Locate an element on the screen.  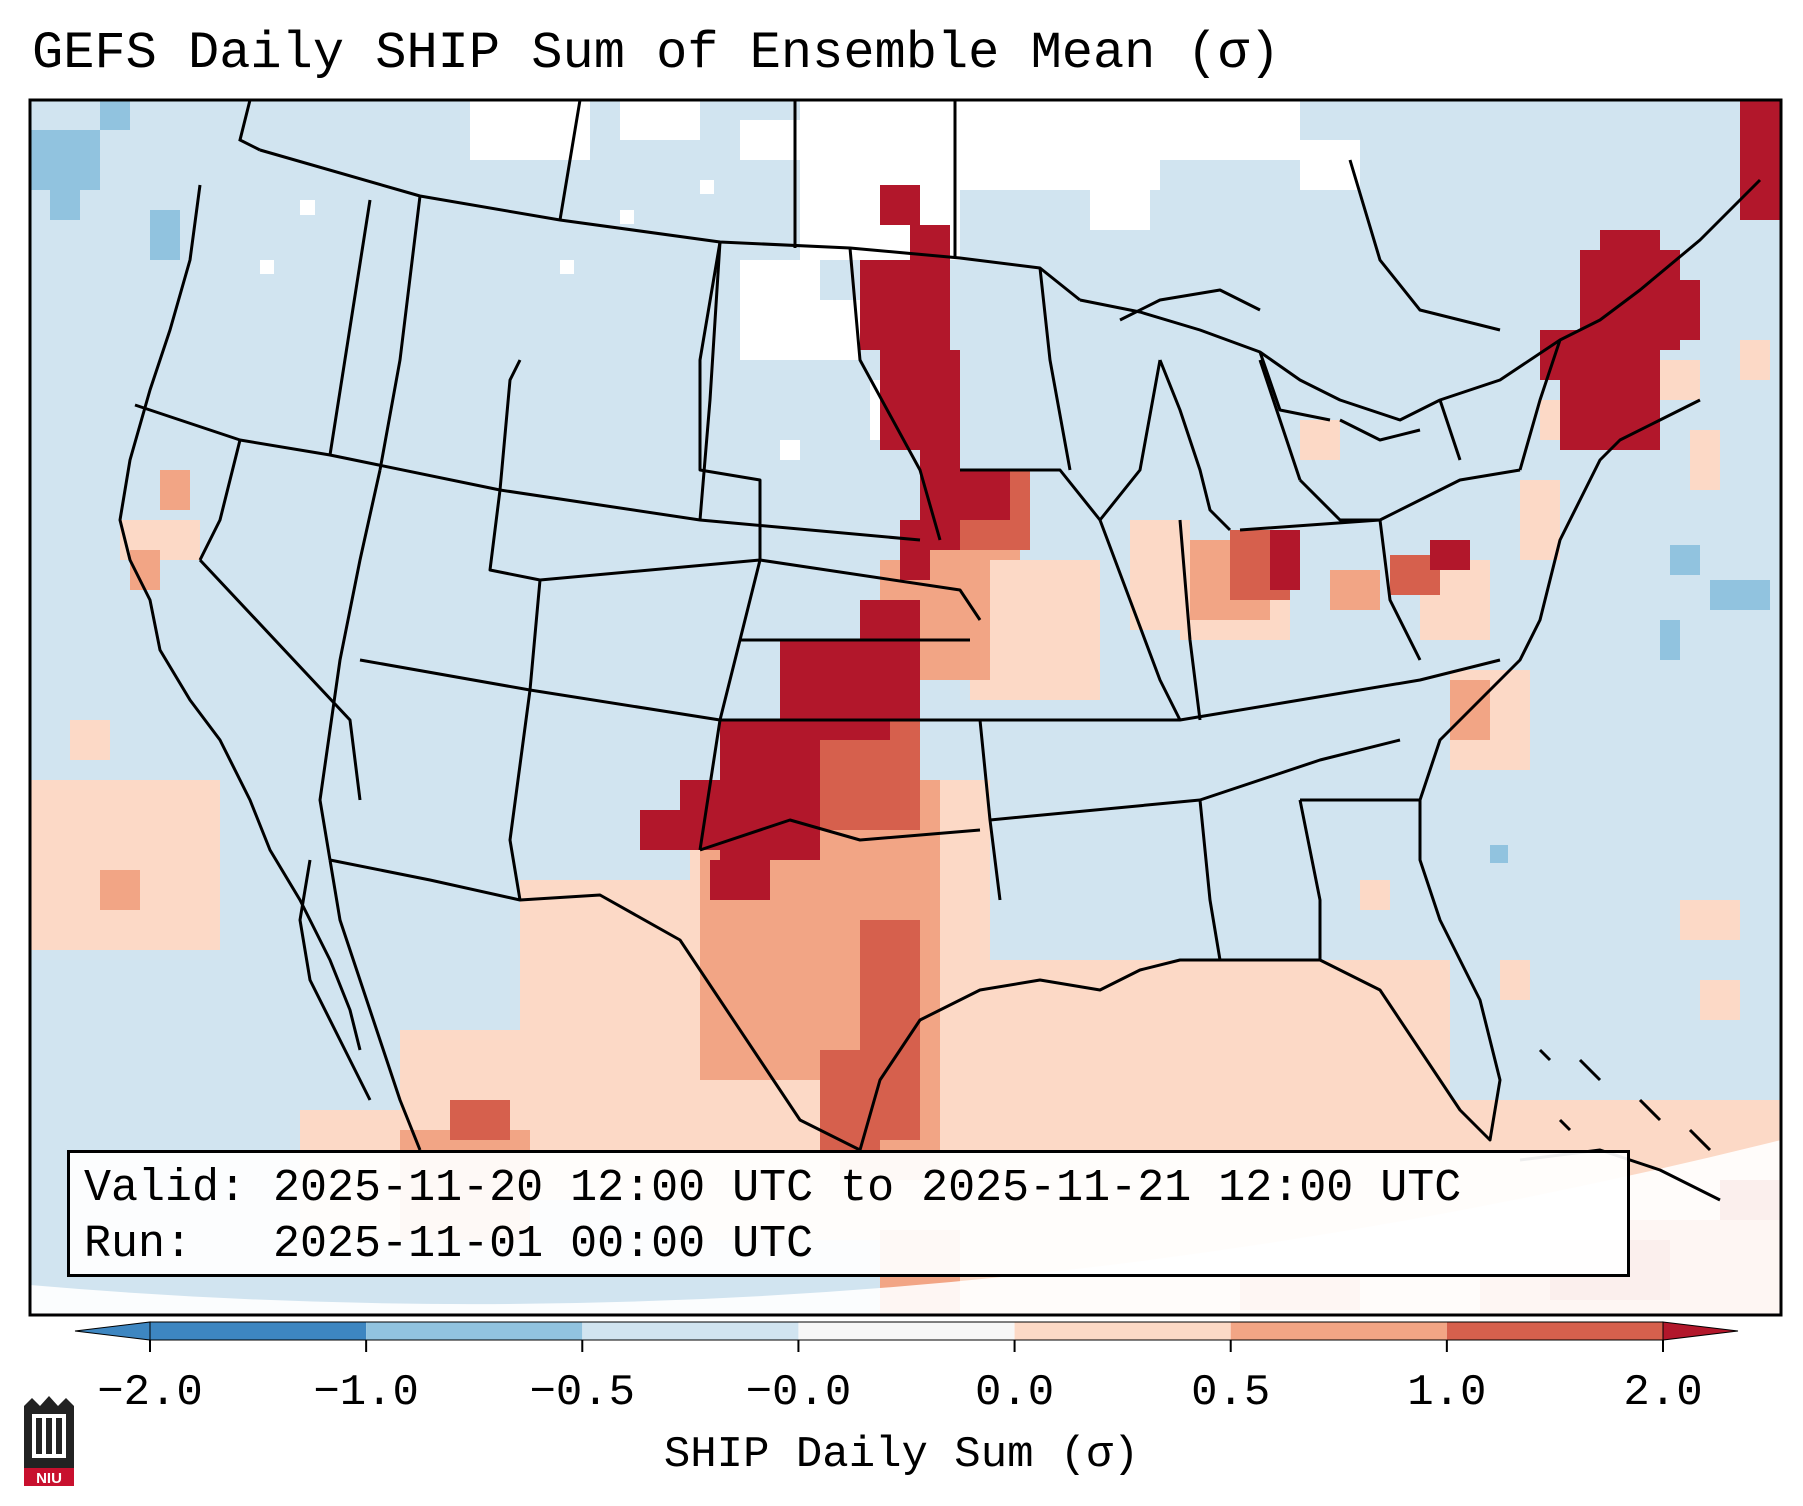
colorbar-extend-low is located at coordinates (112, 1331).